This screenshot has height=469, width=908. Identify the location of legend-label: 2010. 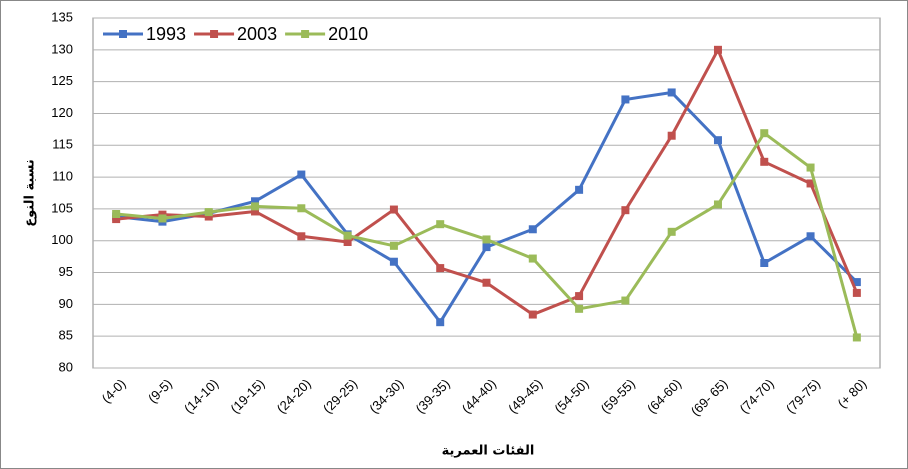
(348, 34).